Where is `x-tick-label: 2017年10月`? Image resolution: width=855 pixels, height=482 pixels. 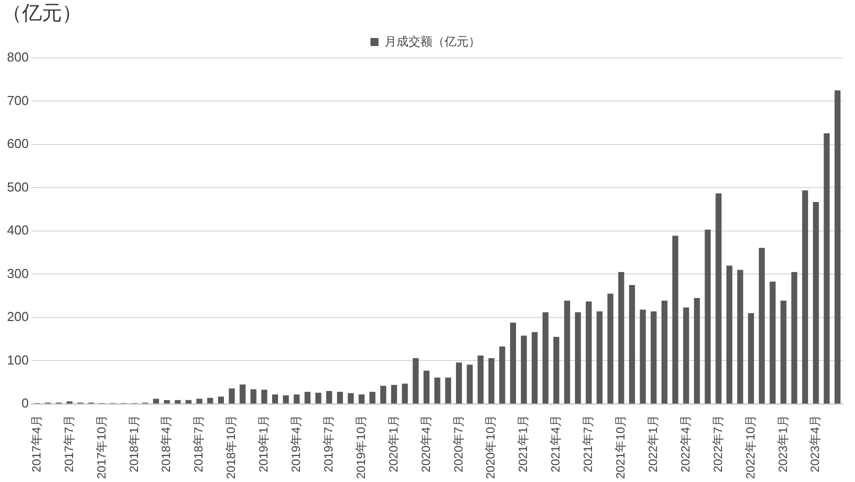
x-tick-label: 2017年10月 is located at coordinates (101, 447).